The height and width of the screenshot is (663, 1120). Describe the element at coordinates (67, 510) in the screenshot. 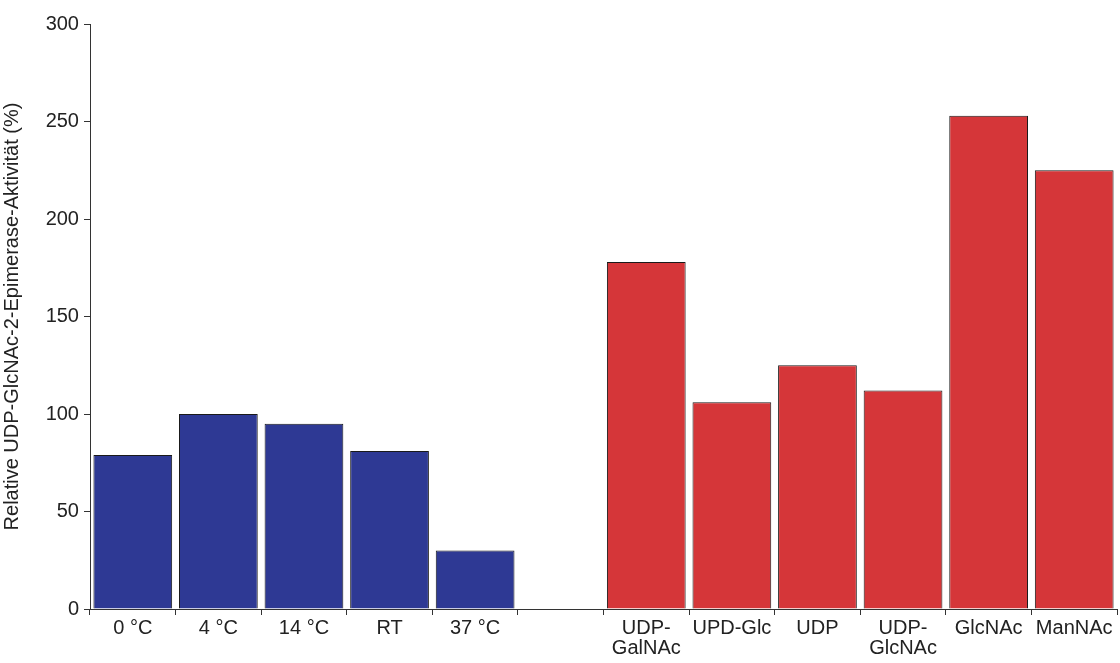

I see `y-tick-label: 50` at that location.